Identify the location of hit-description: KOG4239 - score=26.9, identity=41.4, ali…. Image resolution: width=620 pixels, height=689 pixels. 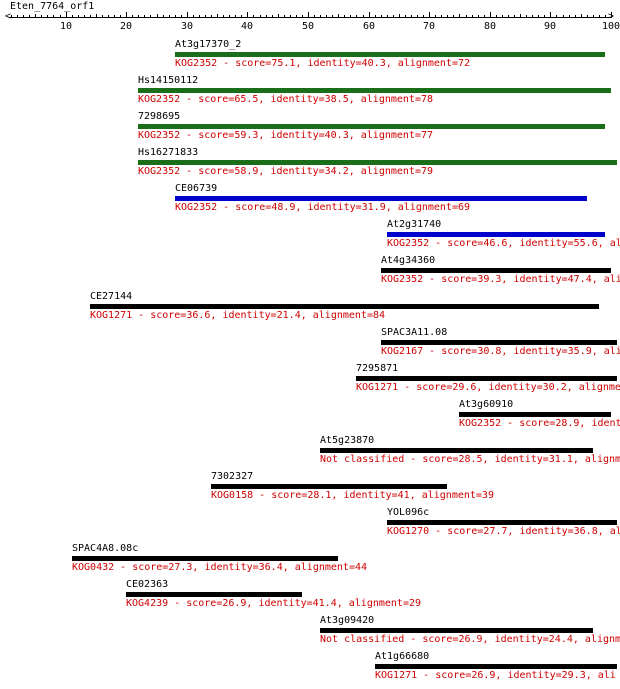
(274, 603).